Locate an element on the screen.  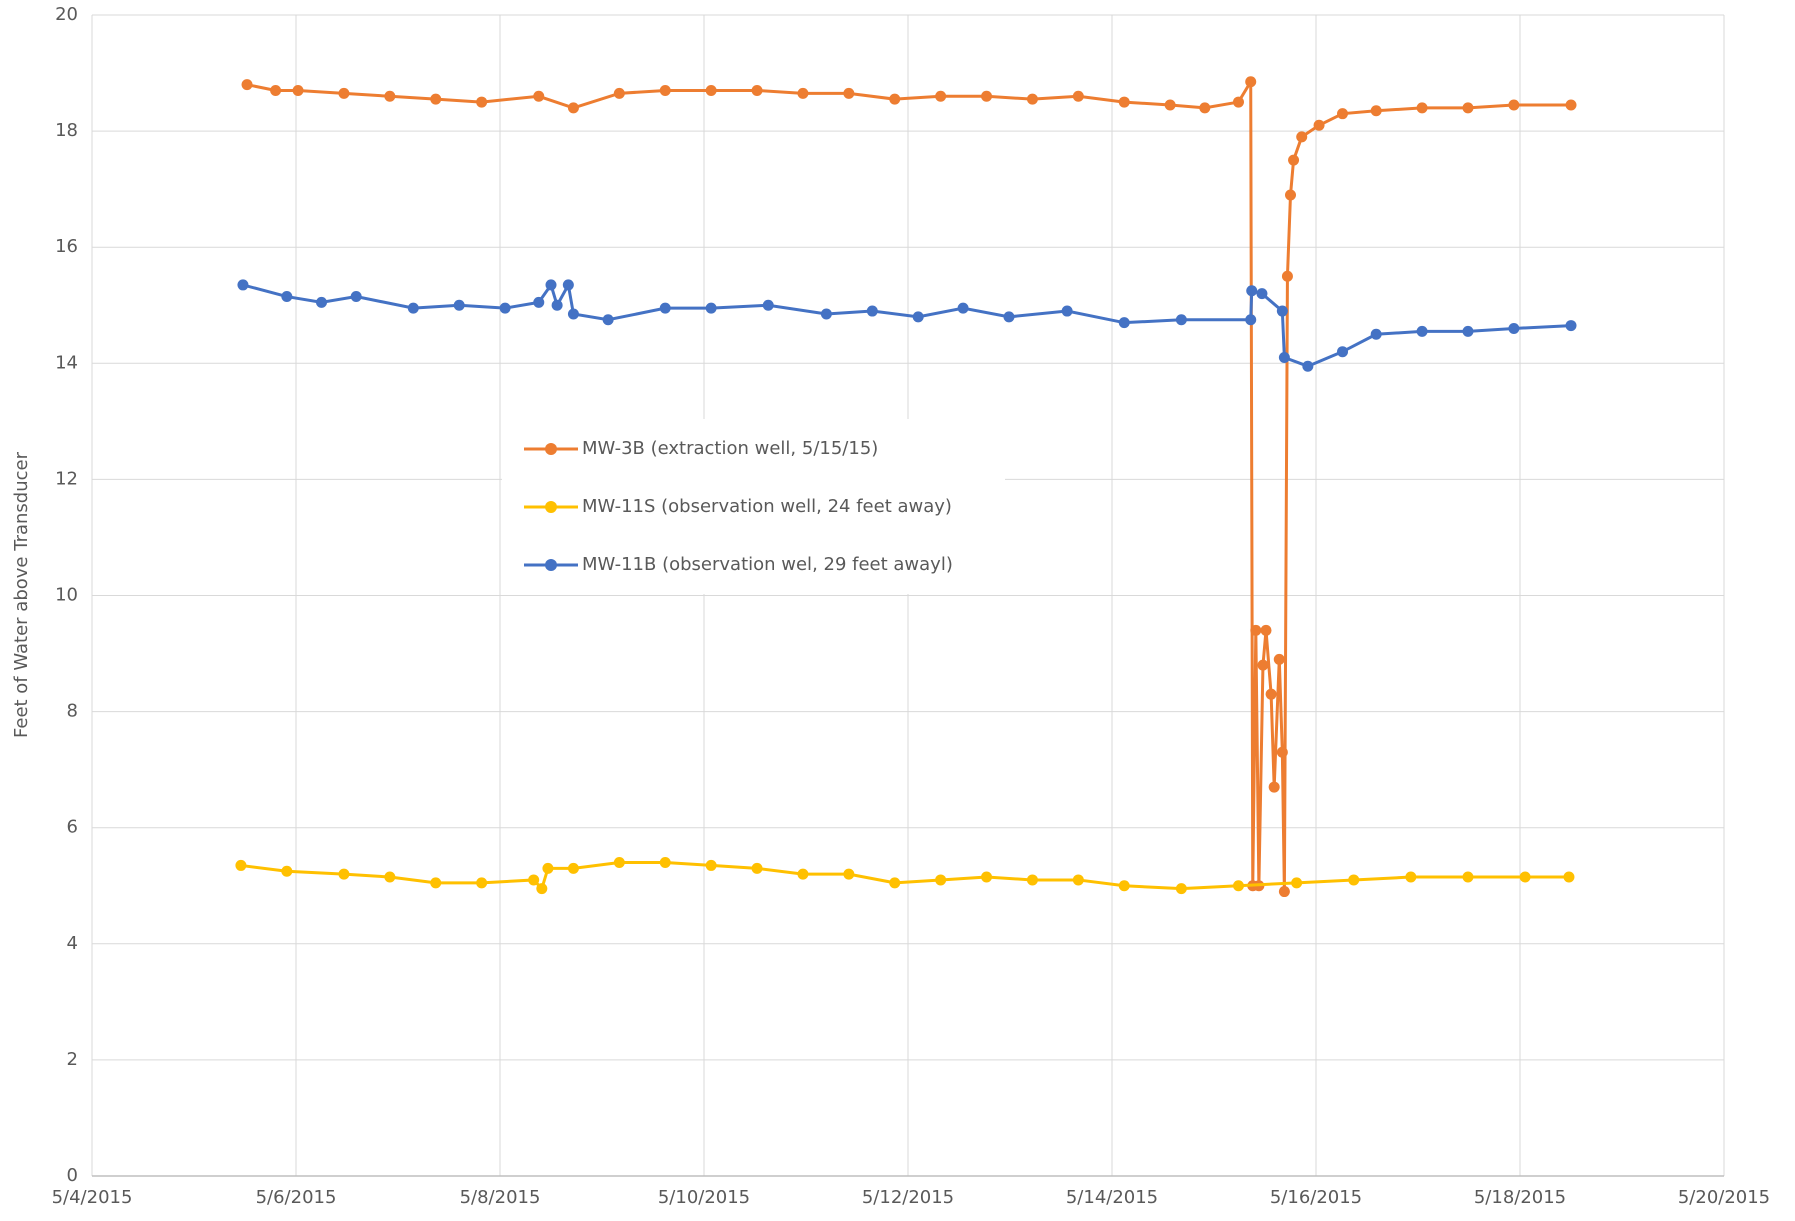
y-tick-label: 20 is located at coordinates (66, 14).